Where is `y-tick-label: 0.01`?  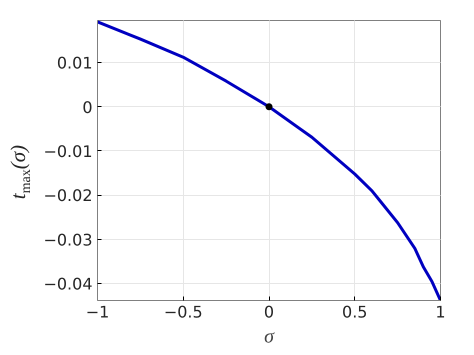
y-tick-label: 0.01 is located at coordinates (74, 63).